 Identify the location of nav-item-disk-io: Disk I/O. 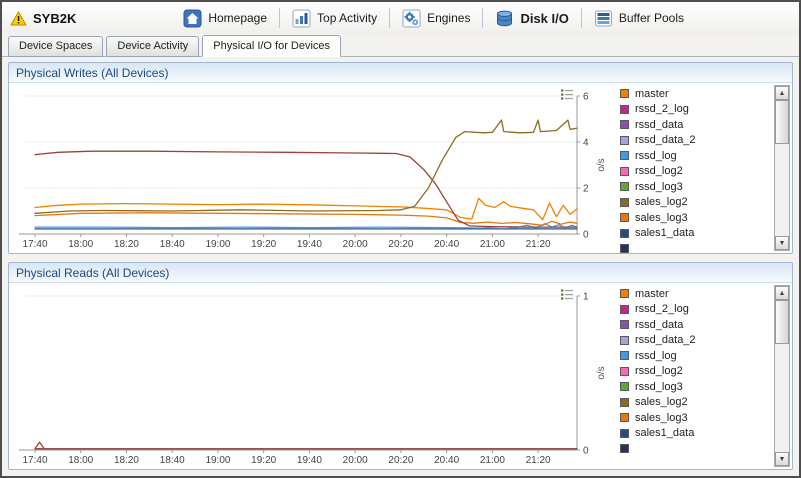
(531, 18).